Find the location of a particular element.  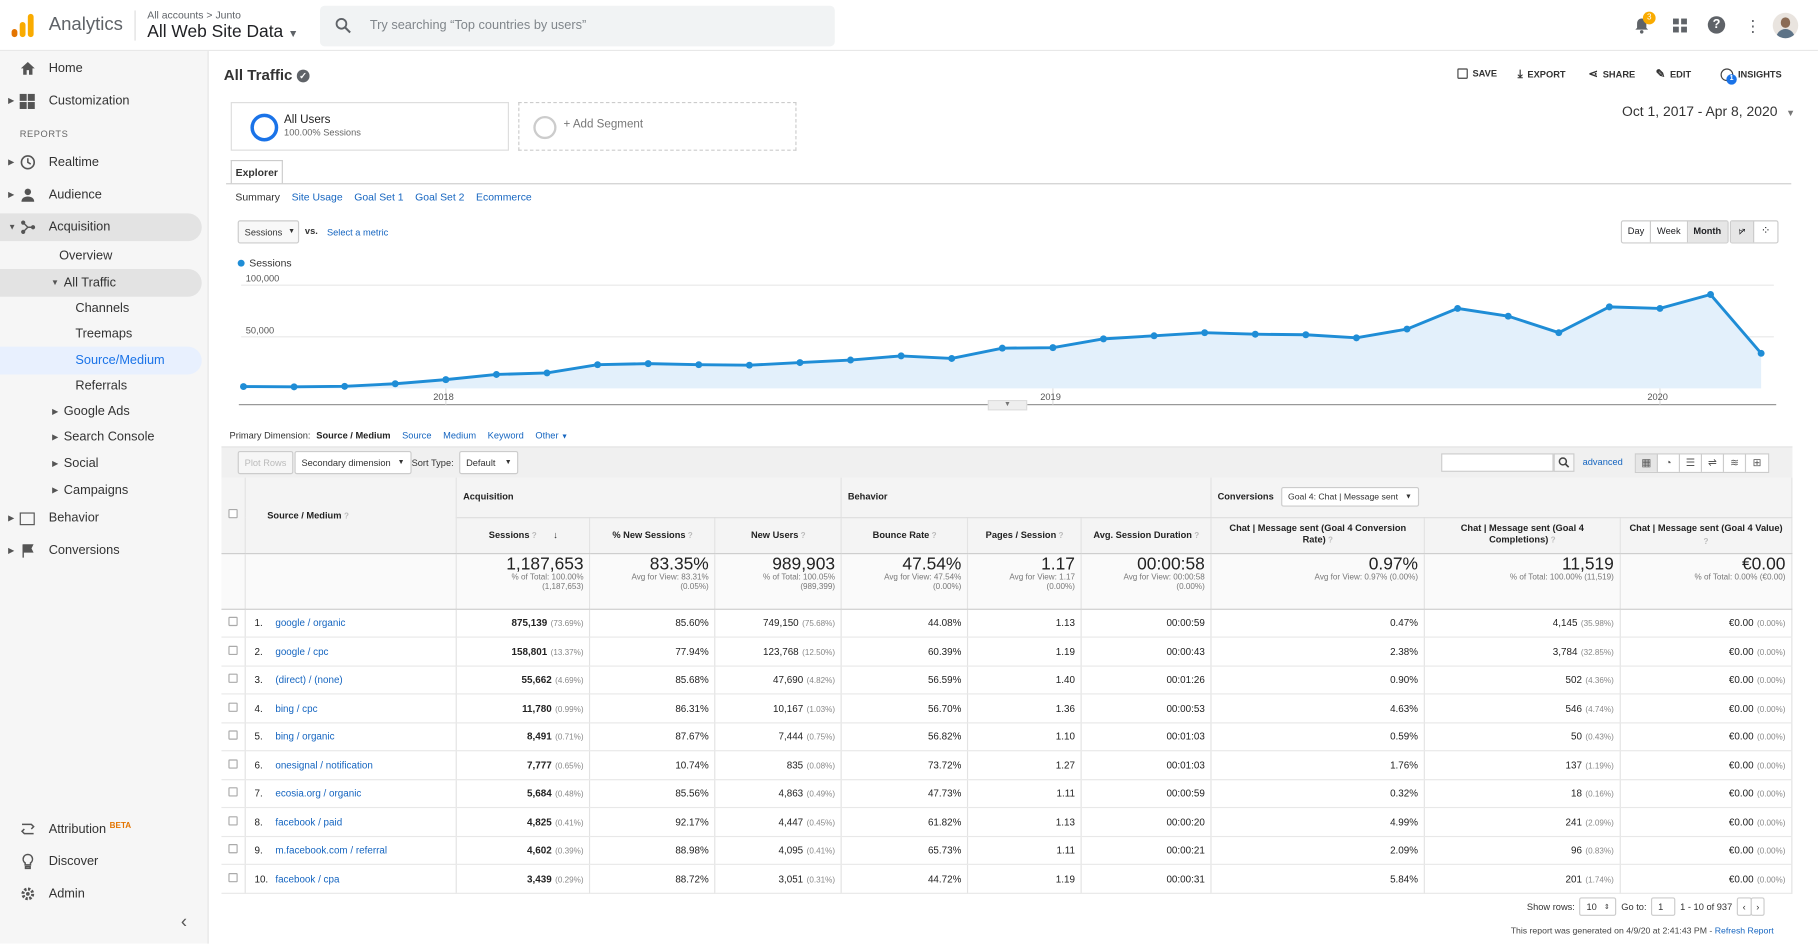

sort-type-select: Default ▼ is located at coordinates (489, 463).